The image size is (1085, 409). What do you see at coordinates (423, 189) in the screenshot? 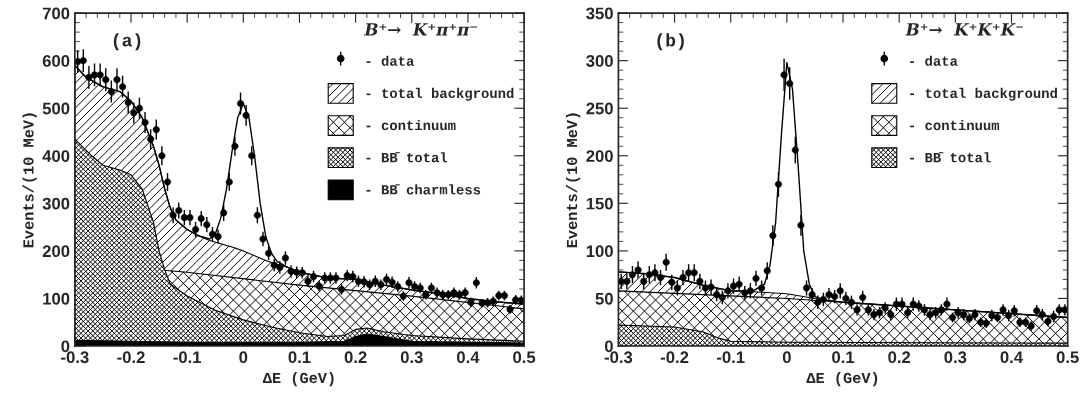
I see `legend-label: - BB̄ charmless` at bounding box center [423, 189].